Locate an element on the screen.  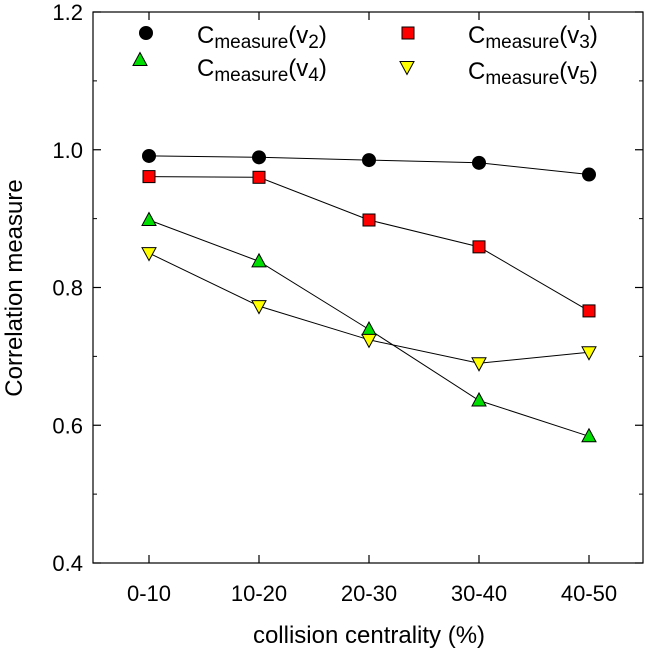
series-circle is located at coordinates (369, 165).